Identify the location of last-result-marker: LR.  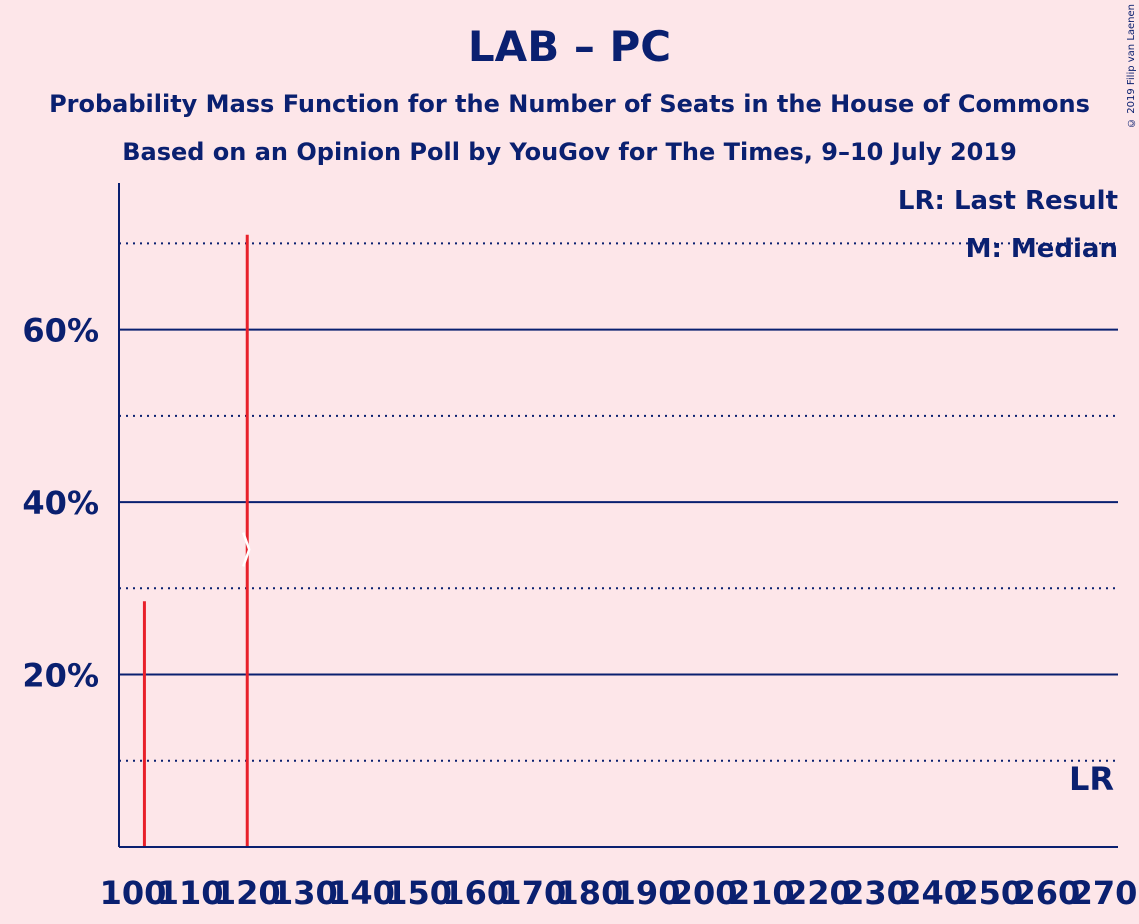
(1091, 779).